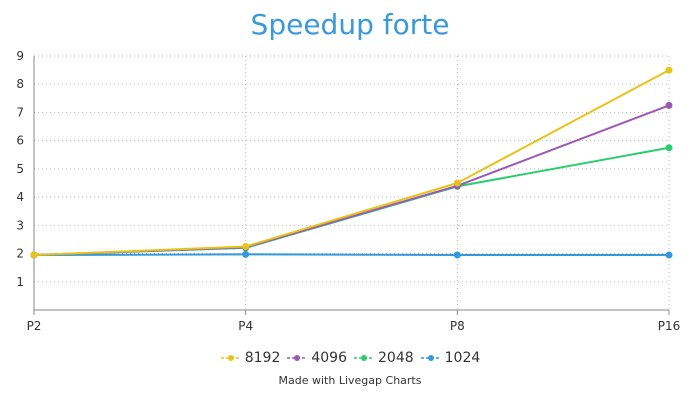 The image size is (700, 400). I want to click on y-tick-label: 2, so click(20, 254).